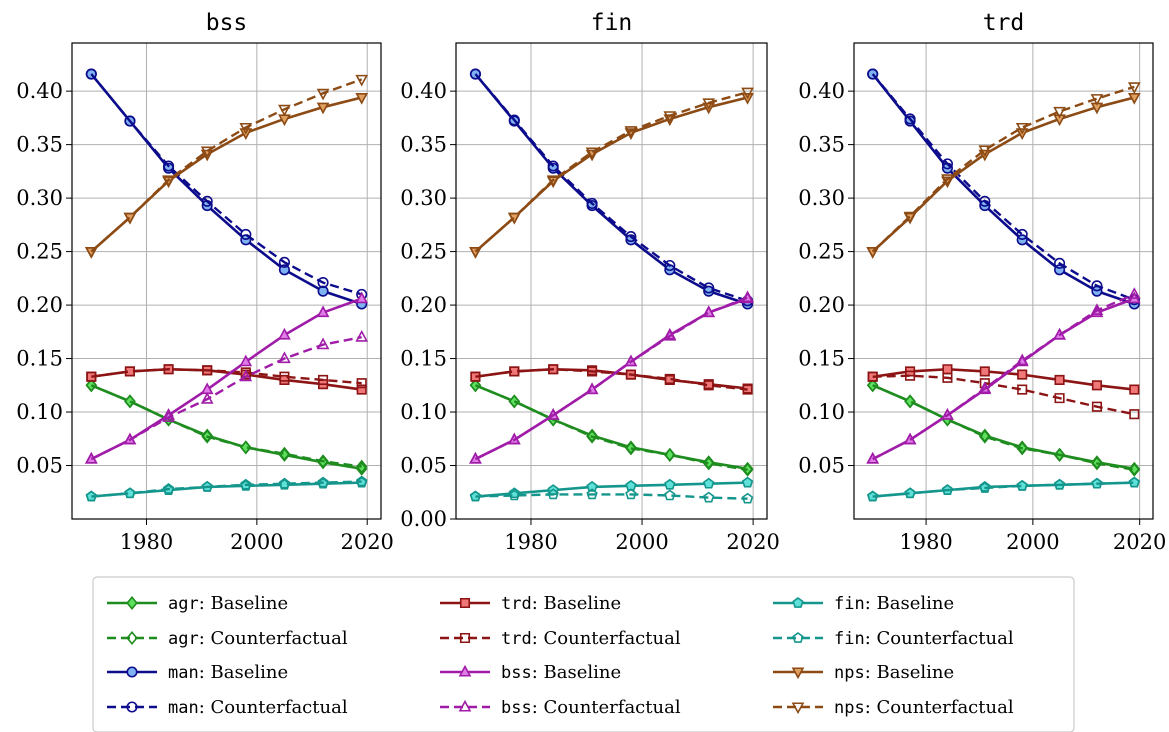 The image size is (1169, 732). Describe the element at coordinates (227, 23) in the screenshot. I see `panel-title: bss` at that location.